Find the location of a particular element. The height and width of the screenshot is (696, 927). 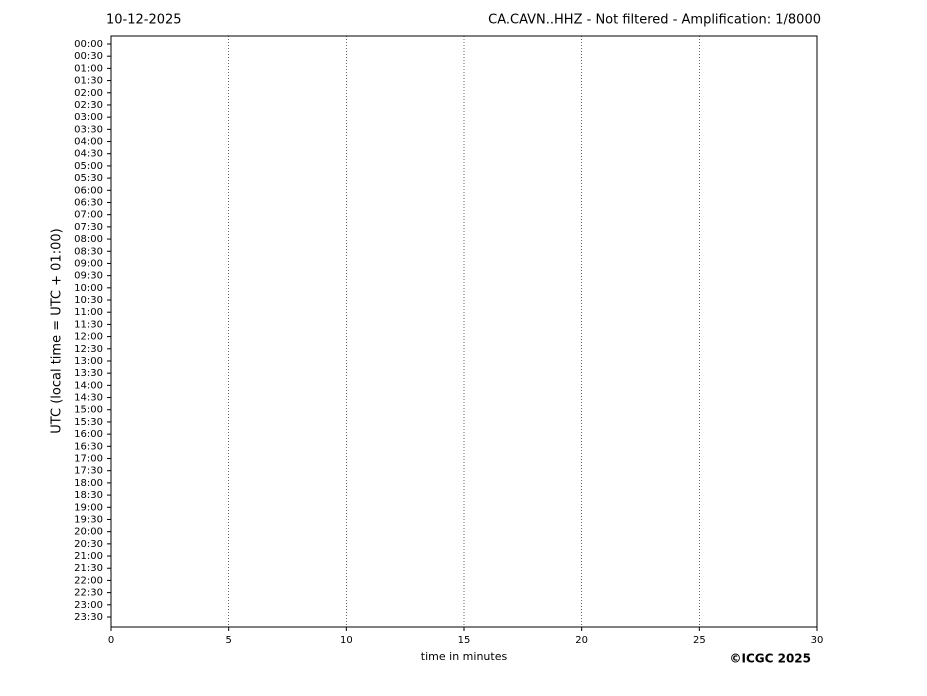

y-tick-label: 03:30 is located at coordinates (88, 129).